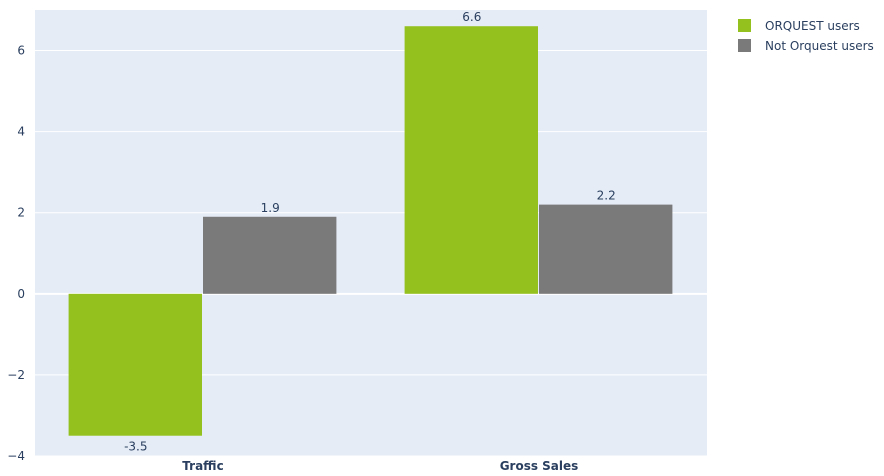  Describe the element at coordinates (819, 46) in the screenshot. I see `legend-label: Not Orquest users` at that location.